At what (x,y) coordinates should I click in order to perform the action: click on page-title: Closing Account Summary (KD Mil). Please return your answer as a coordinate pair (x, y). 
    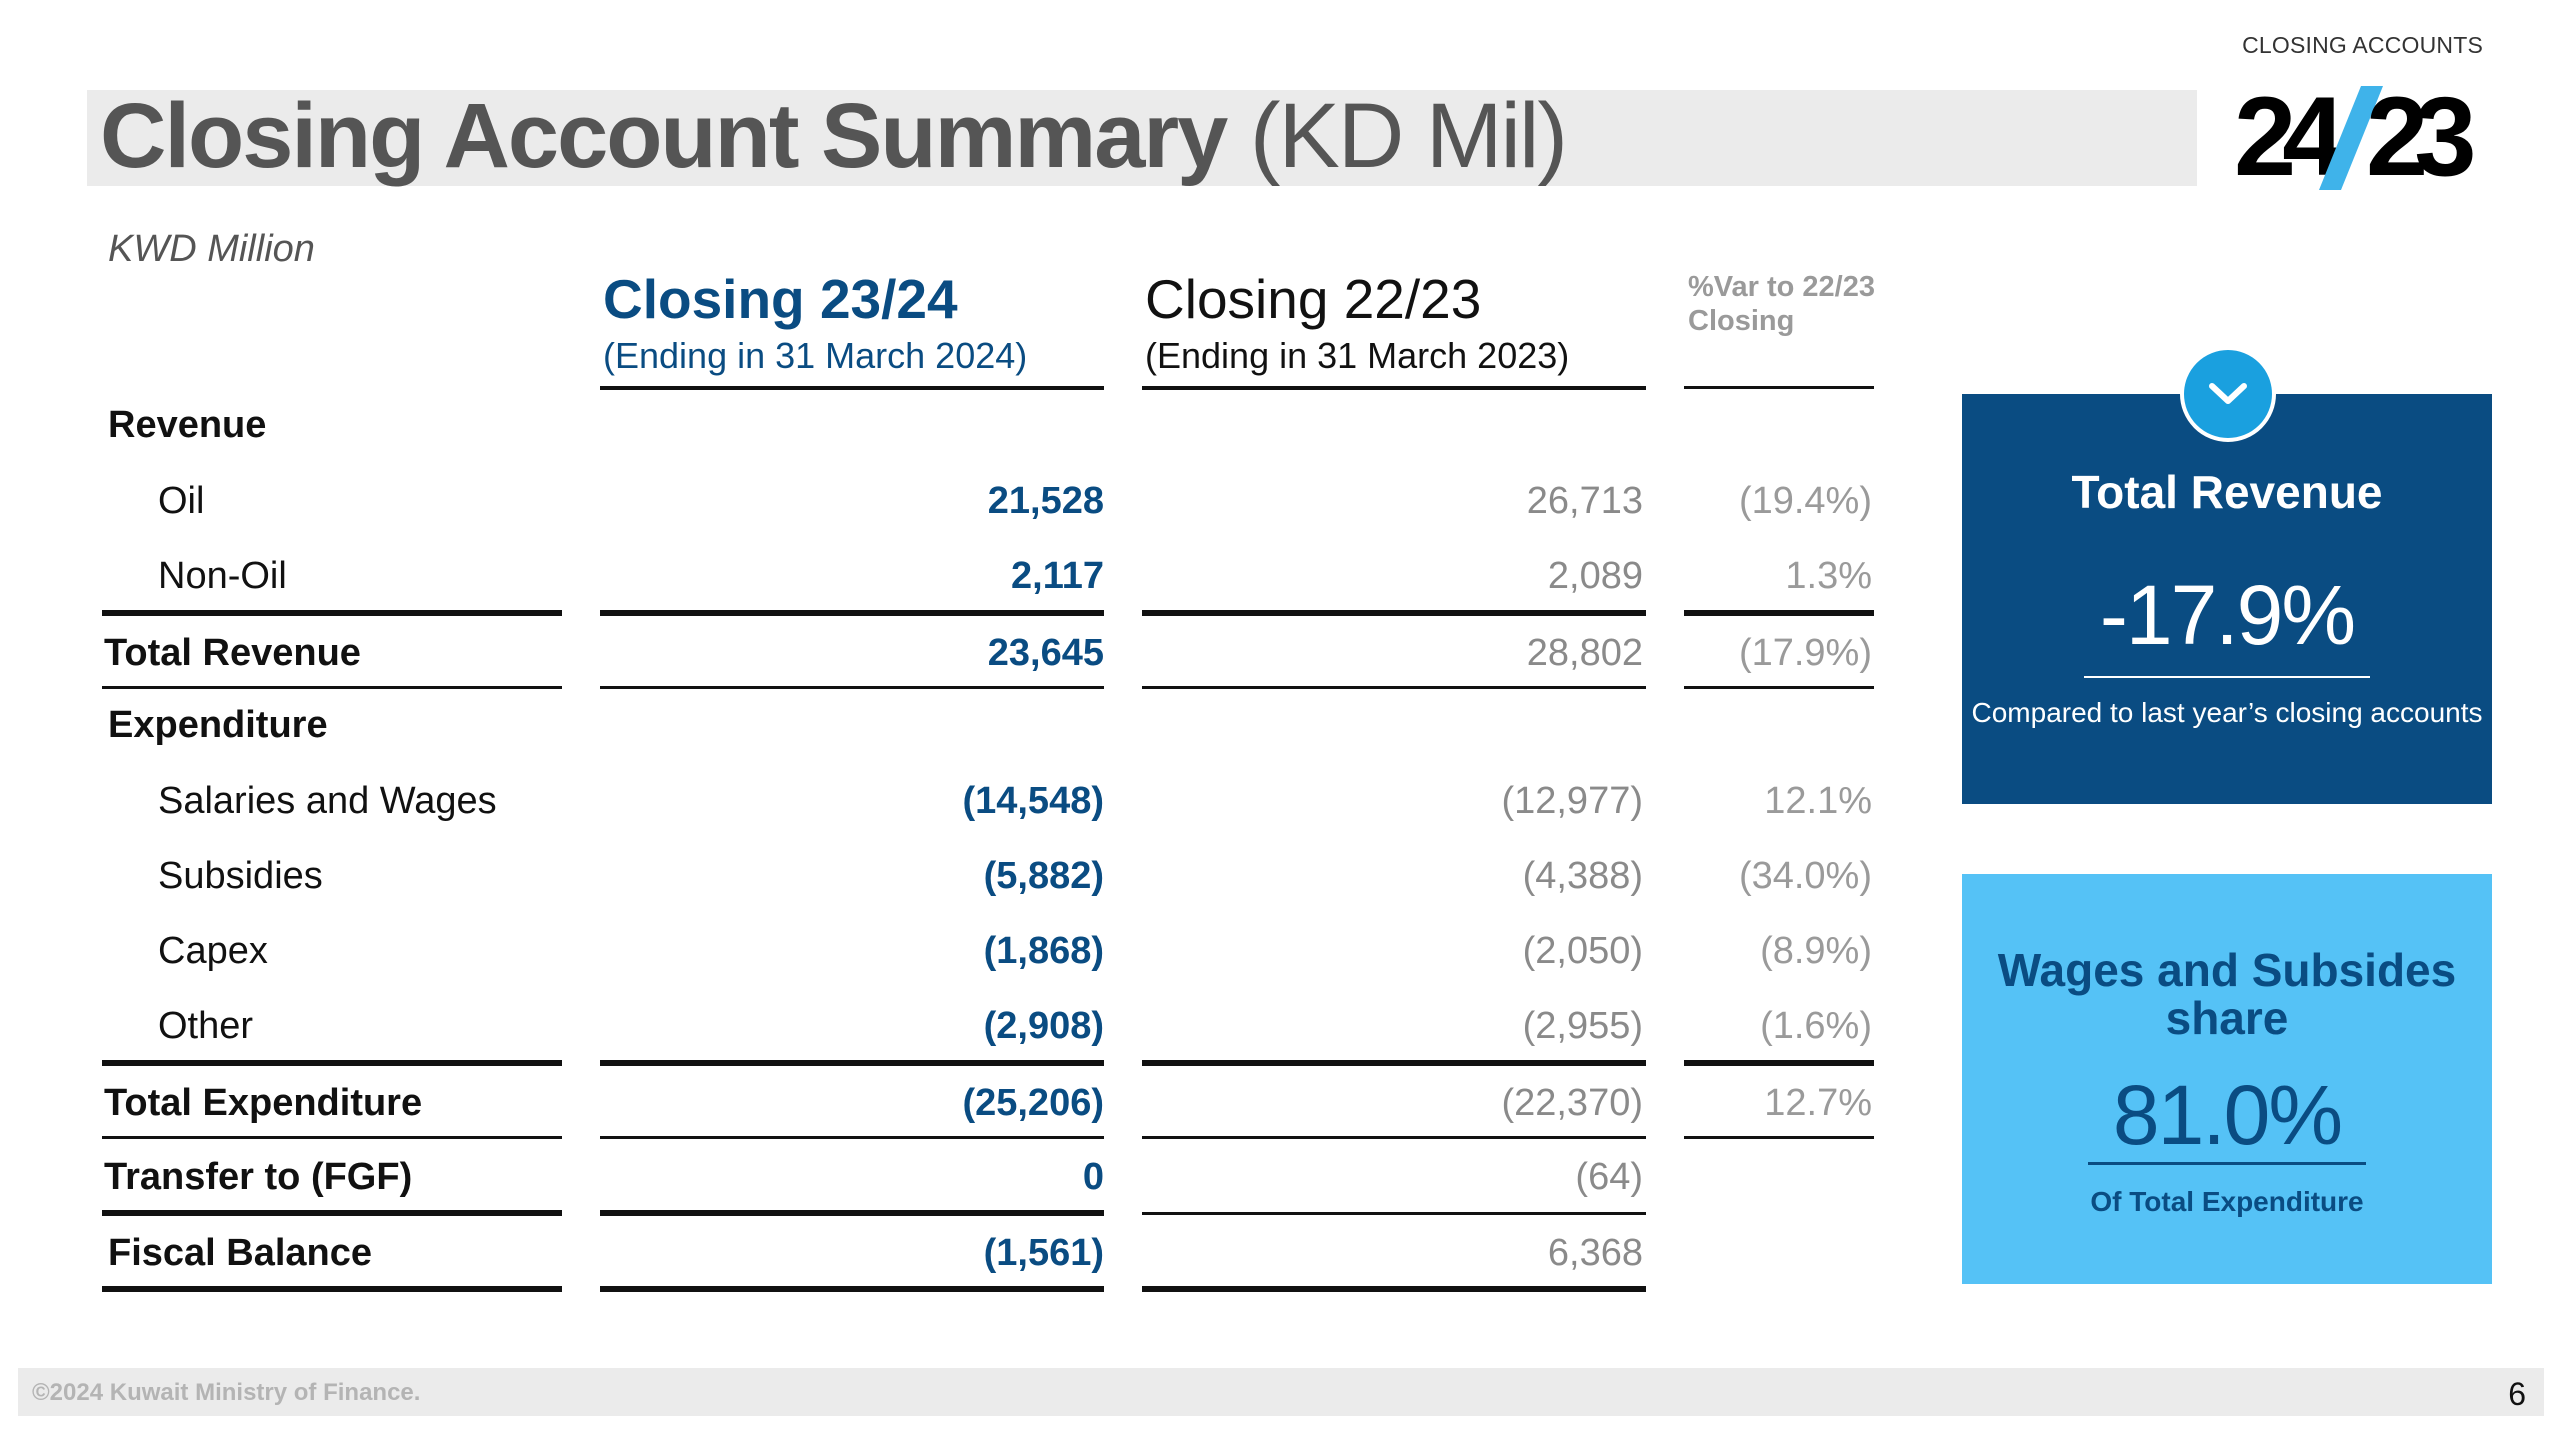
    Looking at the image, I should click on (834, 136).